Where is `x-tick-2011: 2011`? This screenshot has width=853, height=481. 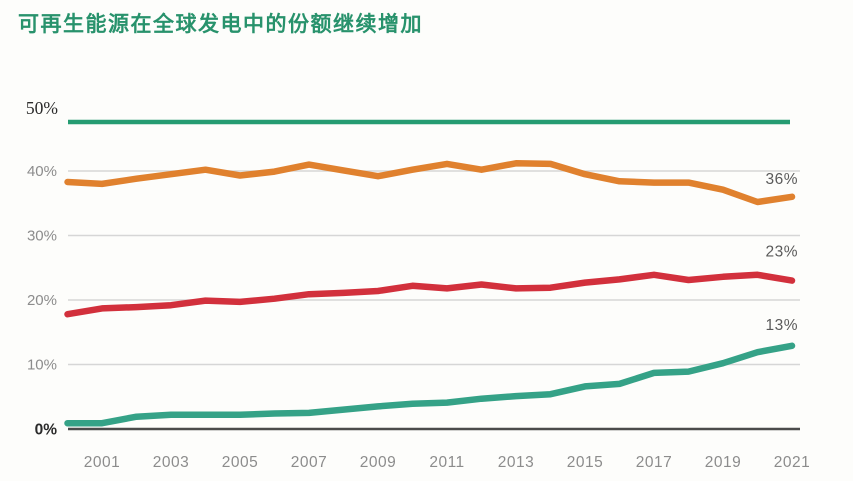
x-tick-2011: 2011 is located at coordinates (446, 462).